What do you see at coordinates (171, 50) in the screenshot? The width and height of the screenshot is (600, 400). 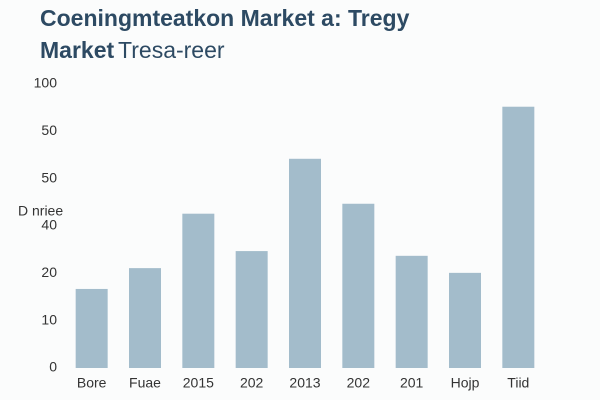 I see `chart-subtitle: Tresa-reer` at bounding box center [171, 50].